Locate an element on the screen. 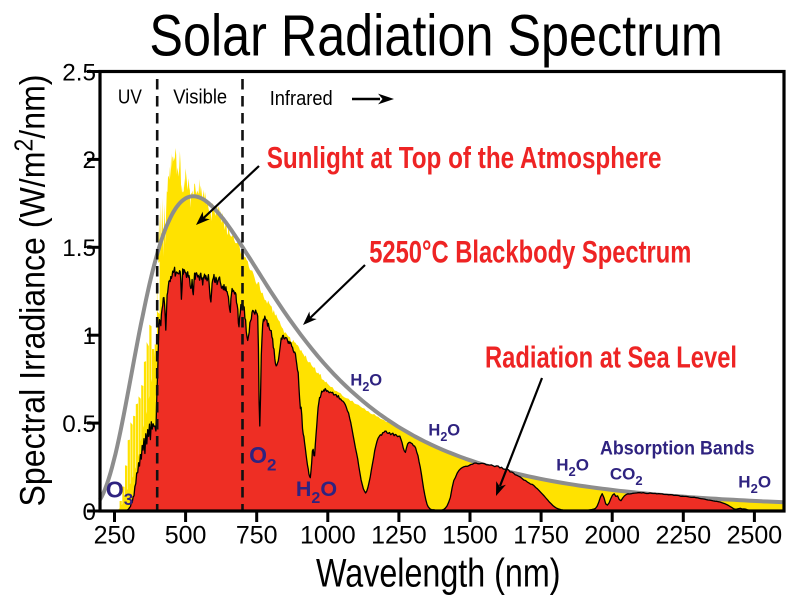 The image size is (800, 600). svg-text: 750 is located at coordinates (257, 536).